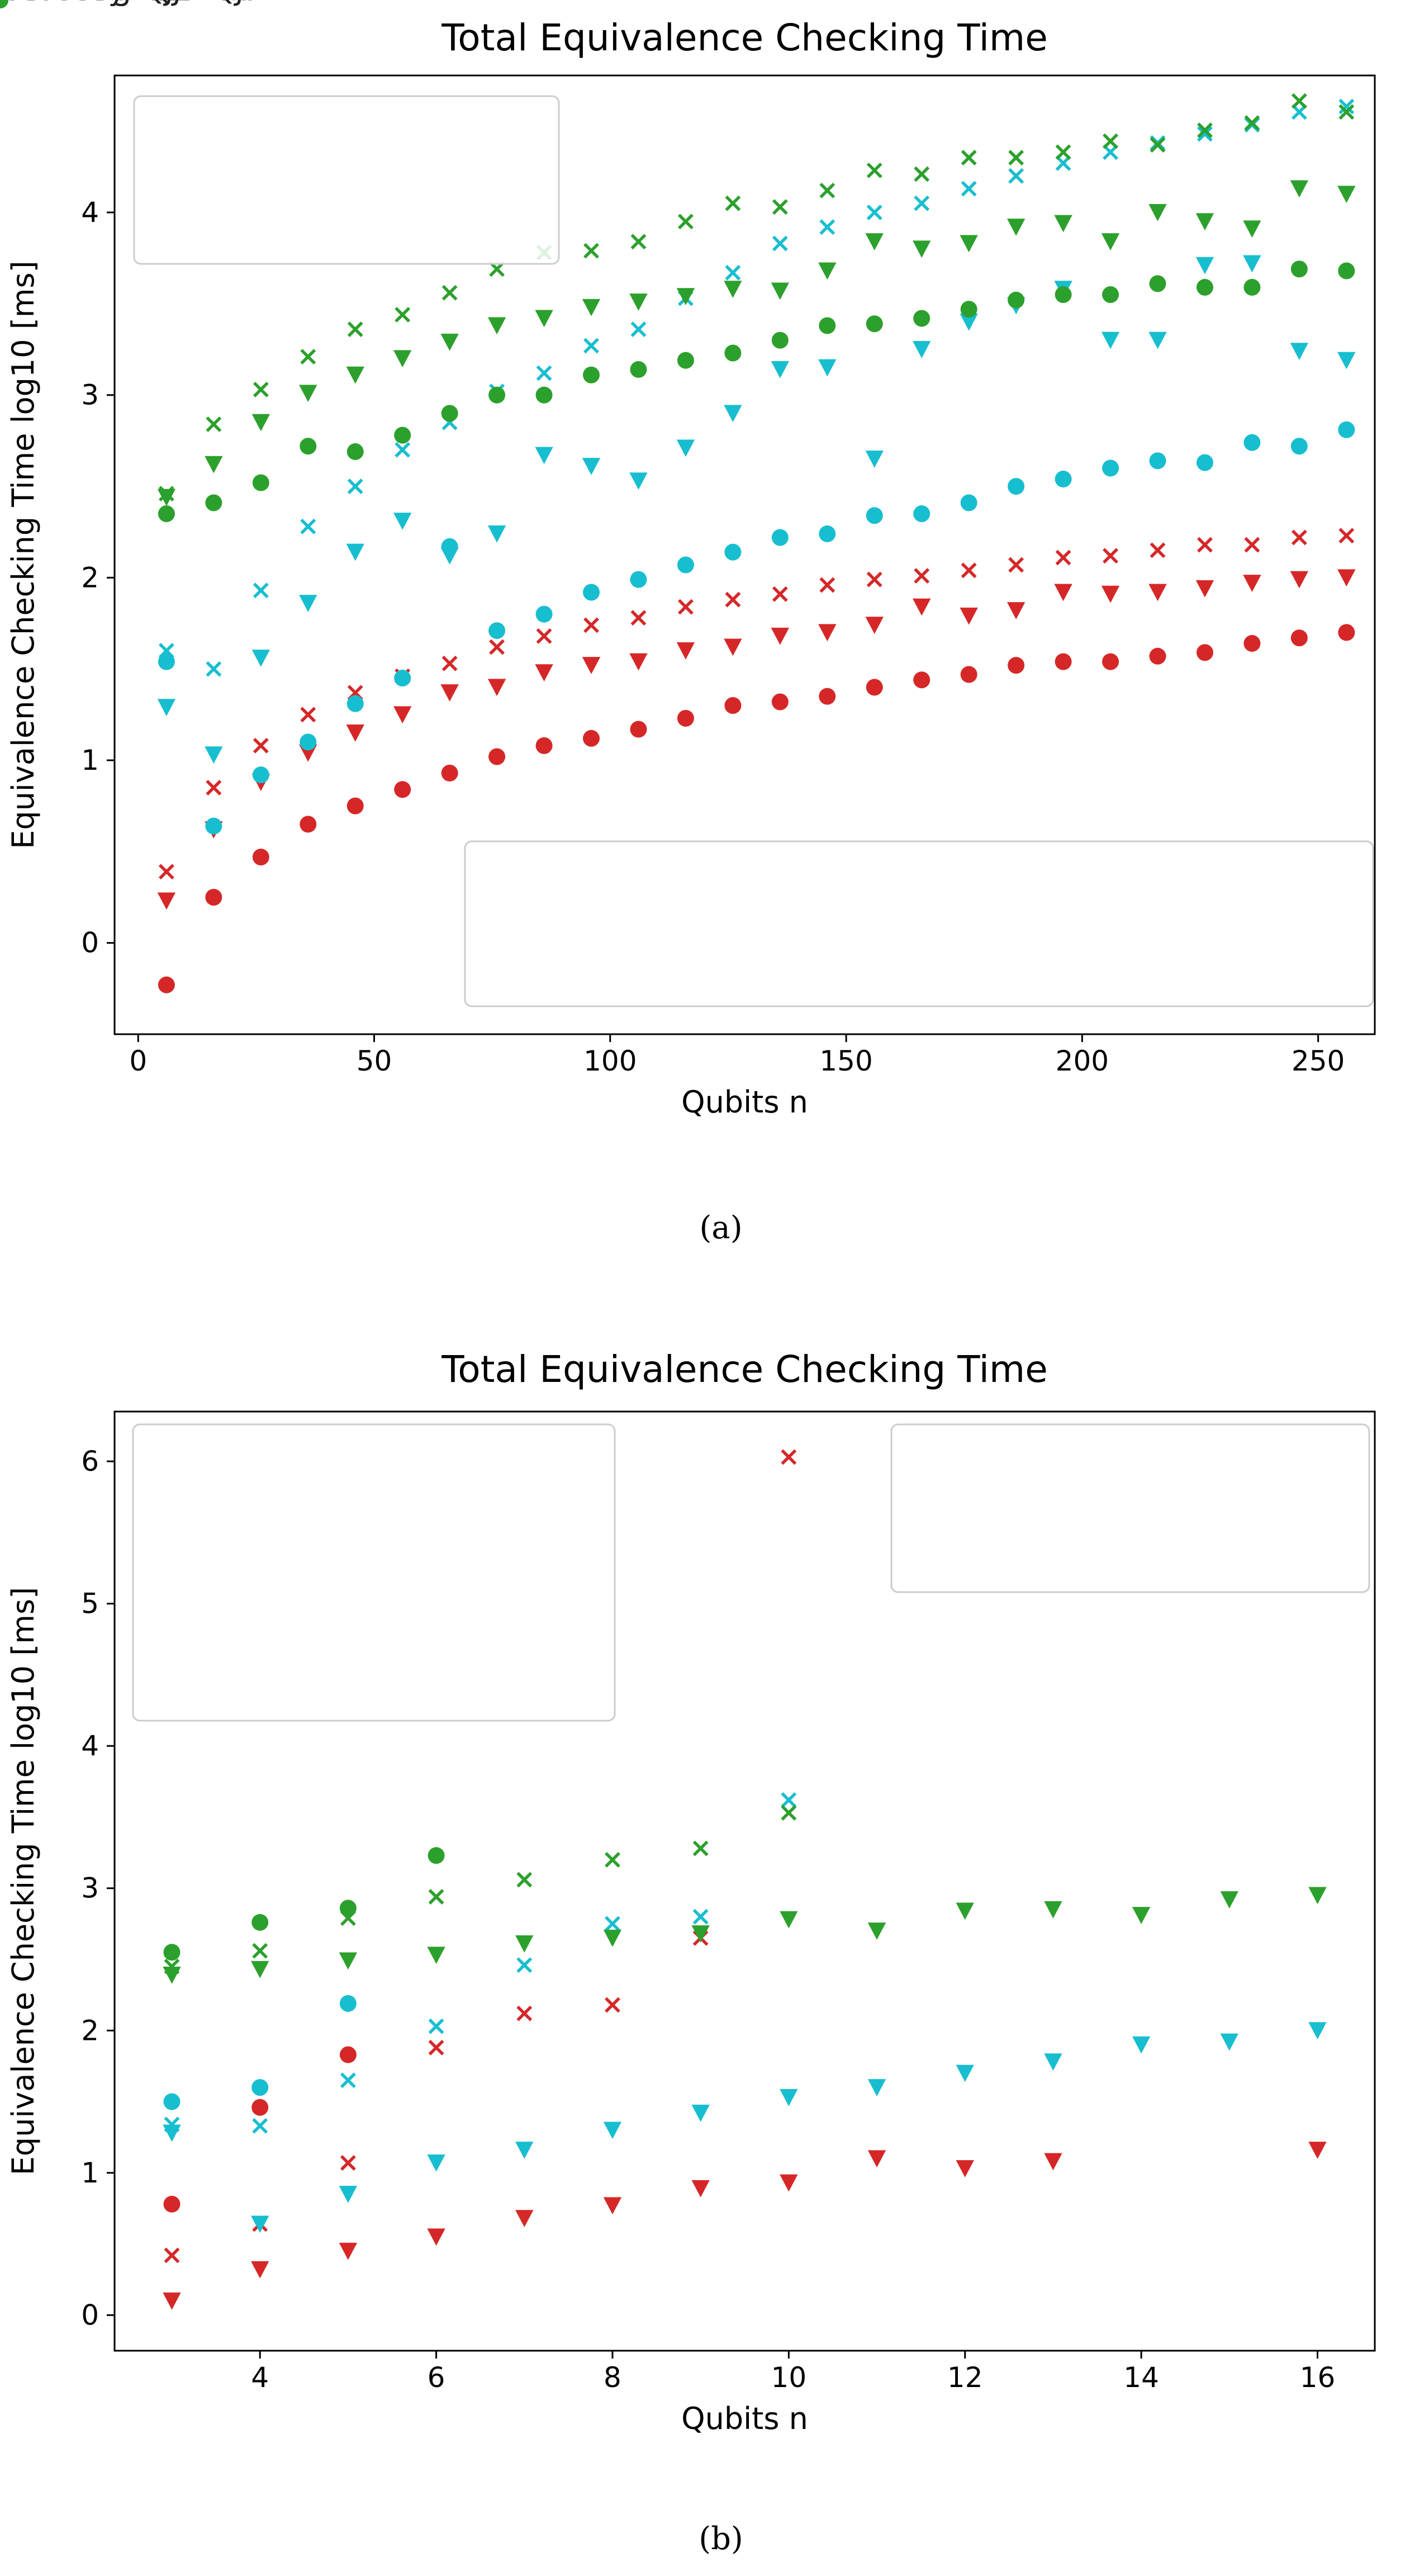 The width and height of the screenshot is (1410, 2576). I want to click on legend-label: Counting: WS, so click(98, 4).